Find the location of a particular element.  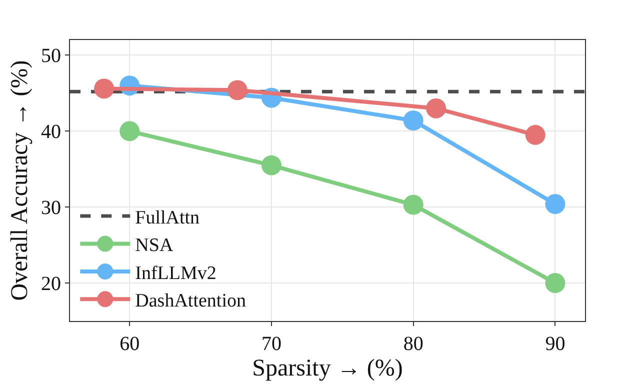

x-tick-label: 90 is located at coordinates (555, 344).